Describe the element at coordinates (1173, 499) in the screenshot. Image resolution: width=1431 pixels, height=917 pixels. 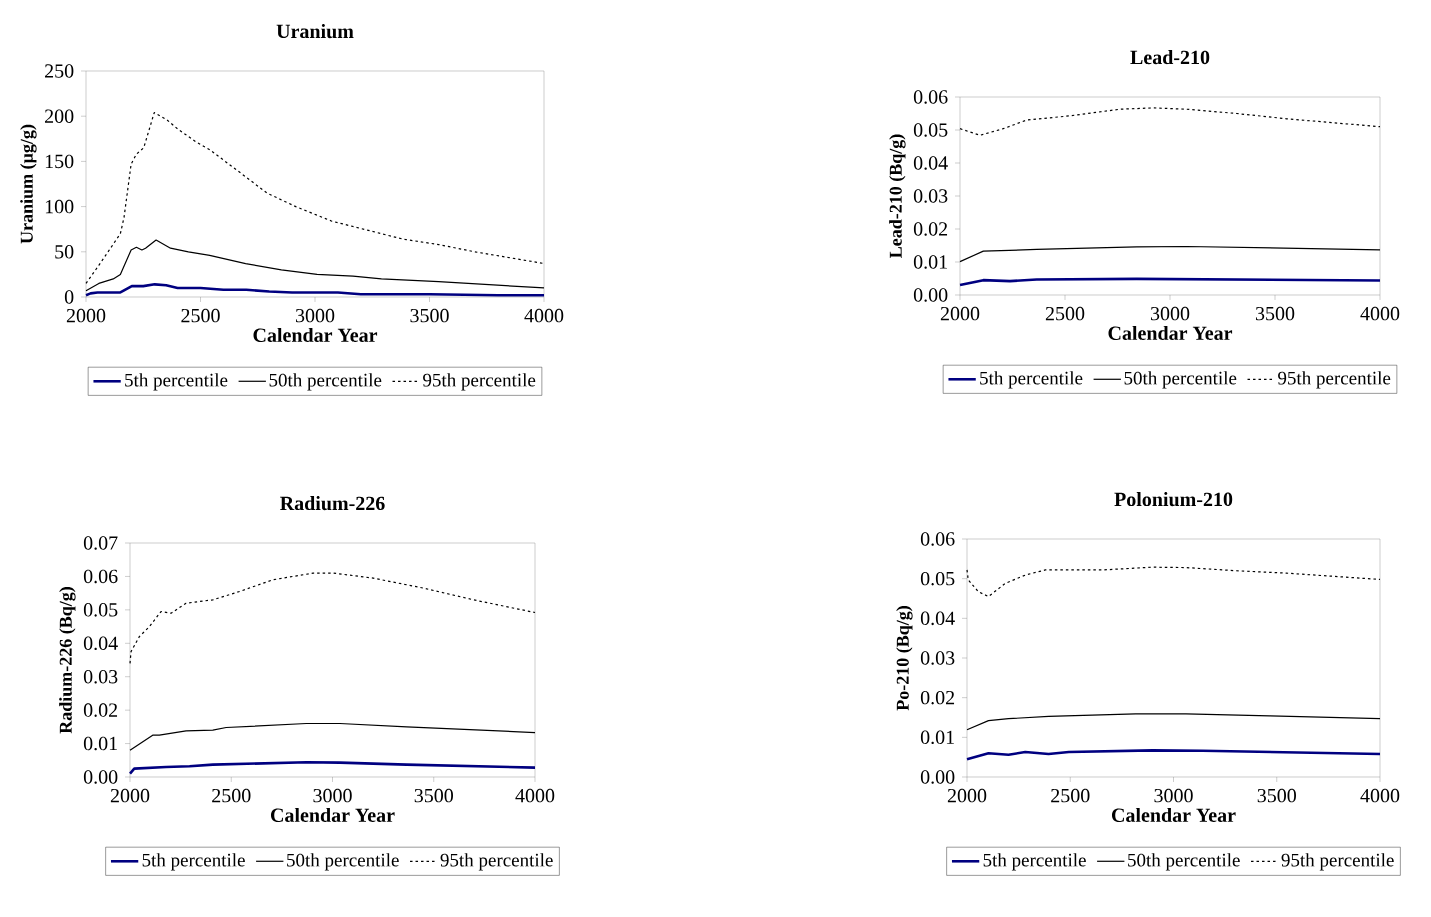
I see `chart-title: Polonium-210` at that location.